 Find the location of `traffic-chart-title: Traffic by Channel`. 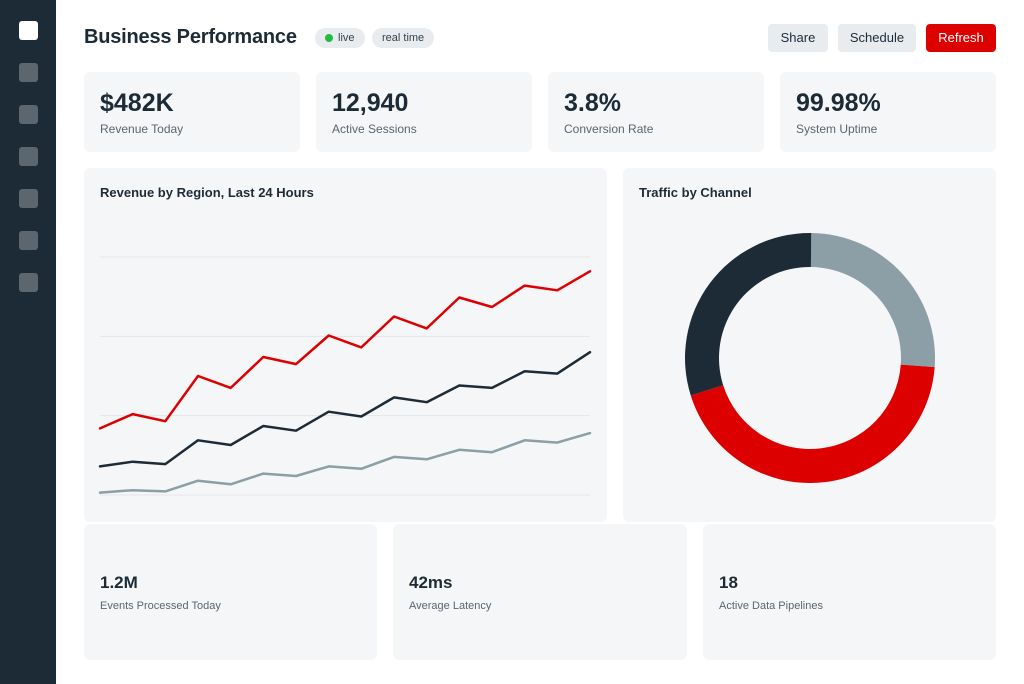

traffic-chart-title: Traffic by Channel is located at coordinates (695, 192).